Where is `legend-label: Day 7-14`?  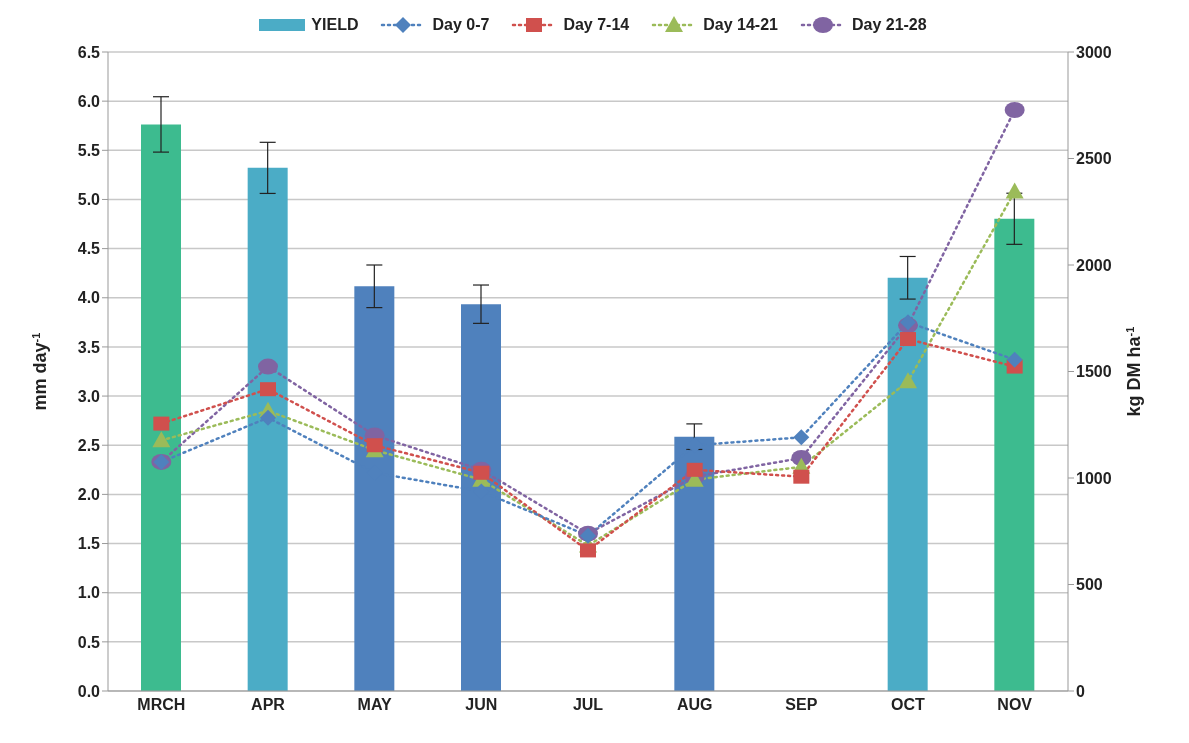
legend-label: Day 7-14 is located at coordinates (596, 25).